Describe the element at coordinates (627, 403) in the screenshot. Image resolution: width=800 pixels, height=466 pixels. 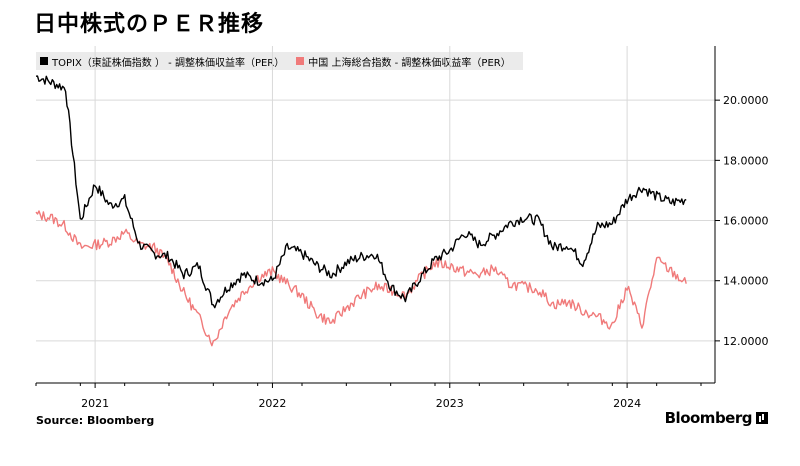
I see `x-tick-label: 2024` at that location.